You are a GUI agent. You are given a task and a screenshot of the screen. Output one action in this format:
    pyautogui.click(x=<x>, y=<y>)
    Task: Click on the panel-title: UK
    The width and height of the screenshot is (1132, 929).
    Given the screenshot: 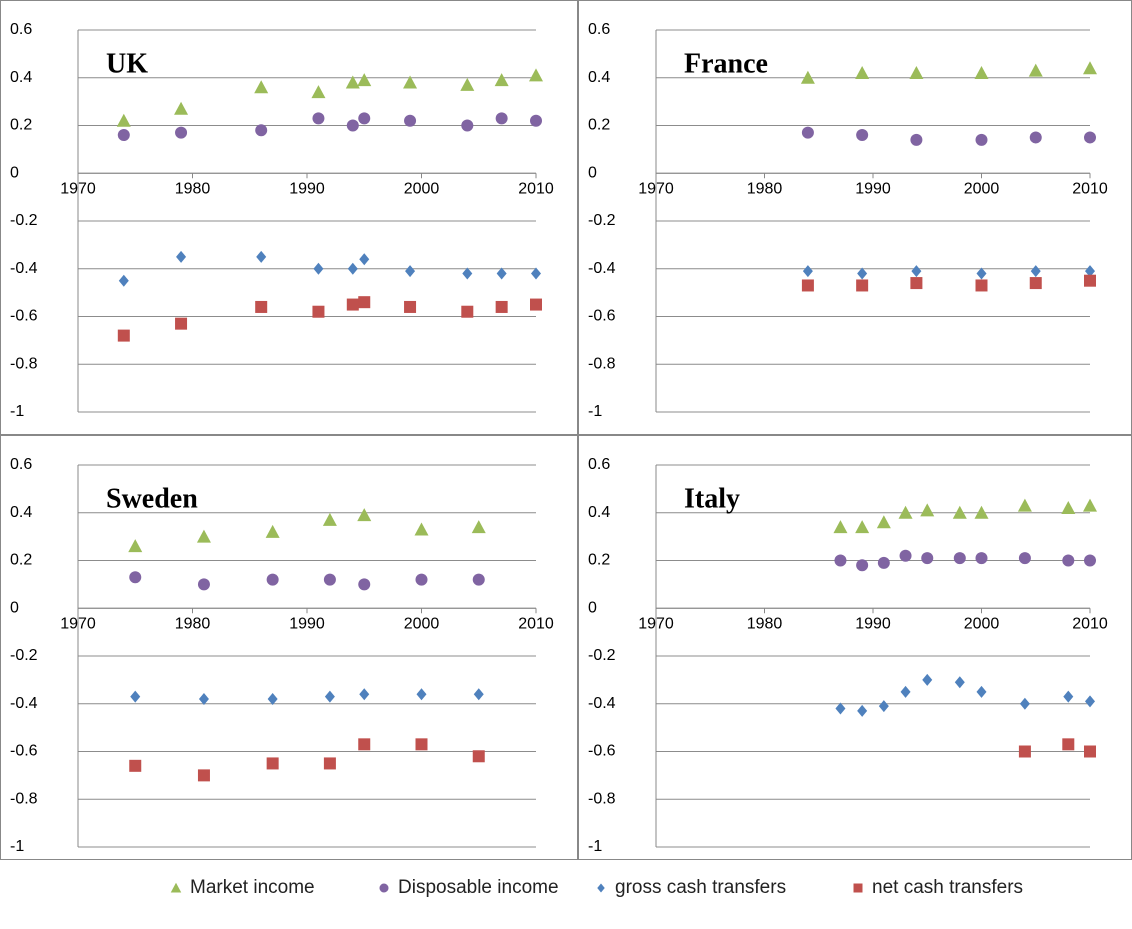 What is the action you would take?
    pyautogui.click(x=127, y=63)
    